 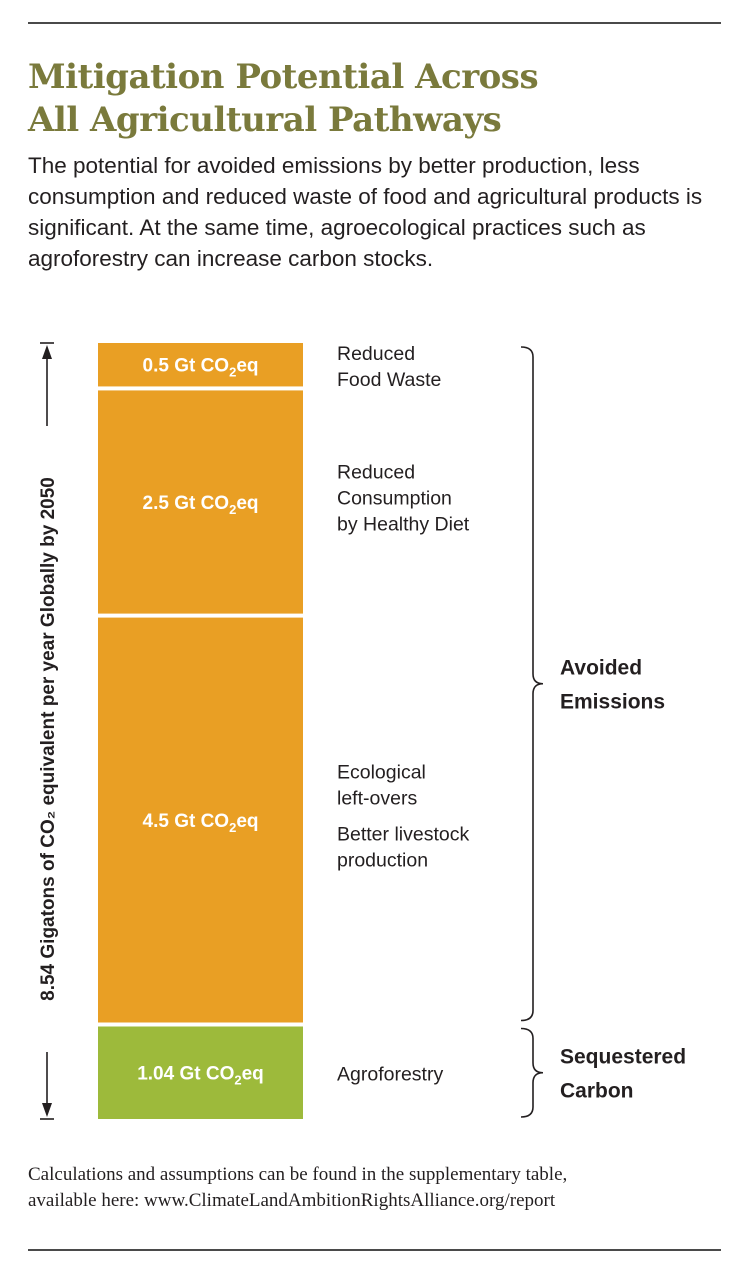 What do you see at coordinates (47, 1110) in the screenshot?
I see `dimension-arrowhead-bottom` at bounding box center [47, 1110].